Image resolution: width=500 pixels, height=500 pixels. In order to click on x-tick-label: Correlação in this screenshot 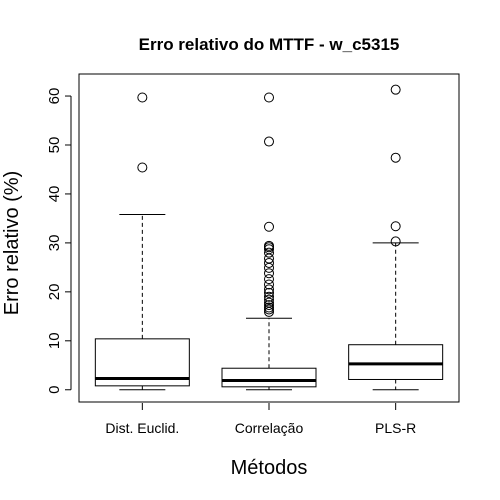, I will do `click(269, 428)`.